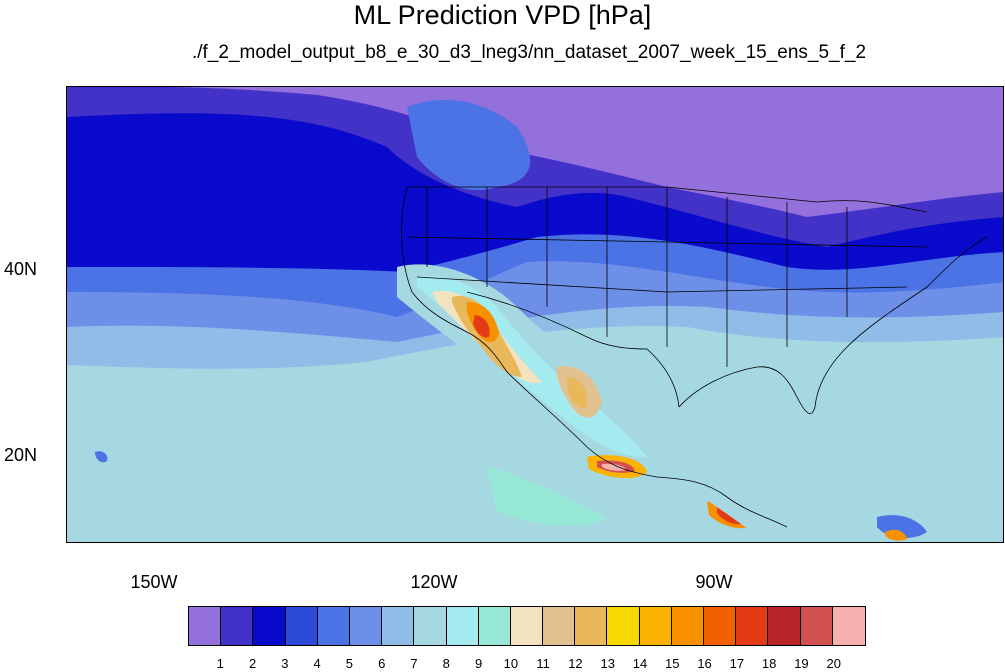 The height and width of the screenshot is (672, 1005). I want to click on colorbar-tick-label: 16, so click(704, 663).